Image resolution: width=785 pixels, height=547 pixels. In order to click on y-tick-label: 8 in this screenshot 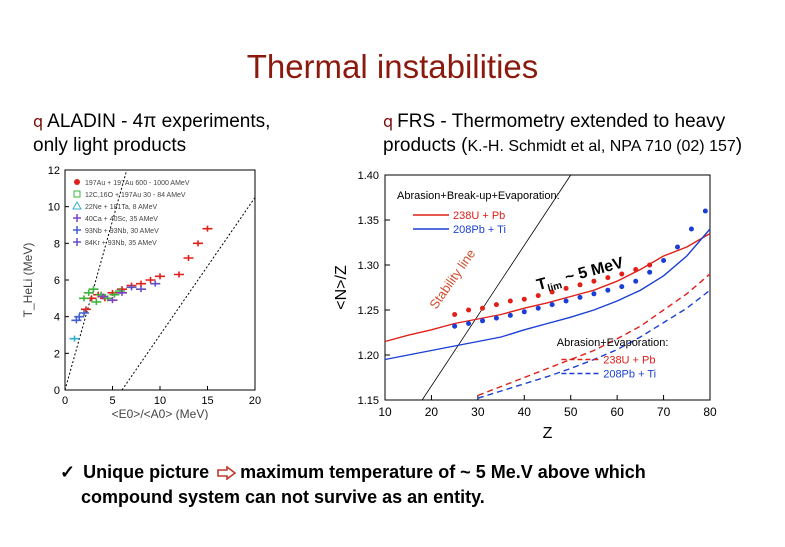, I will do `click(57, 244)`.